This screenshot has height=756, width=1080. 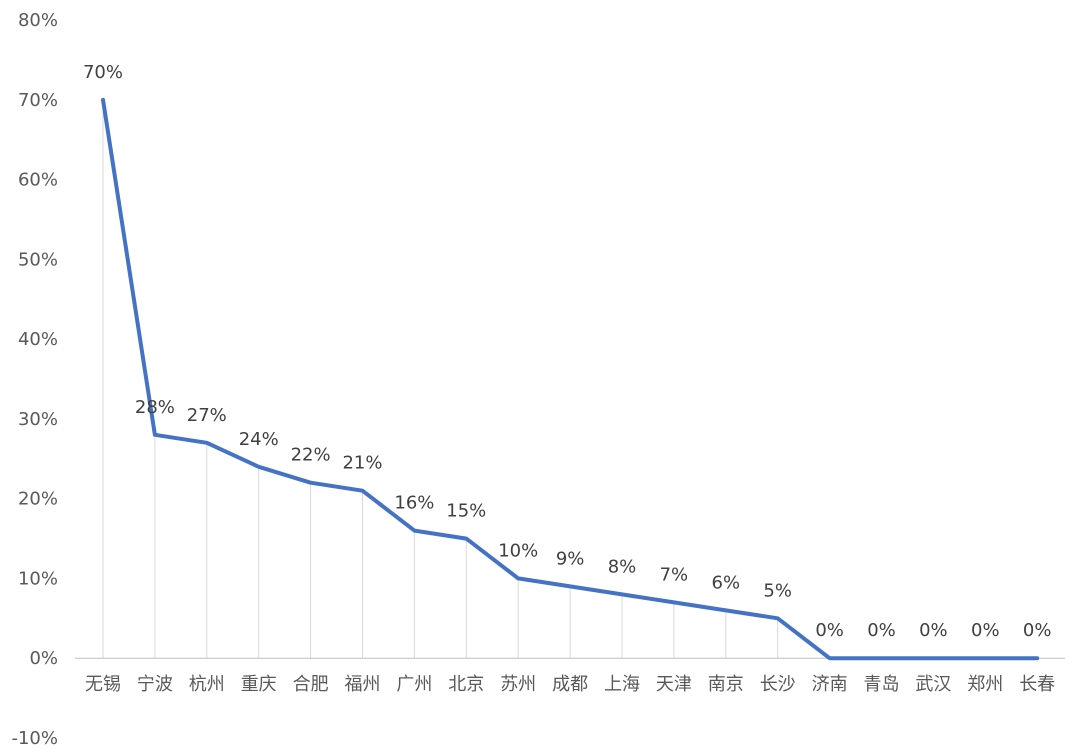 I want to click on x-axis-categories: 无锡 宁波 杭州 重庆 合肥 福州 广州 北京 苏州 成都 上海 天津 南京 长沙 济南 青岛 武汉 郑州 长春, so click(x=570, y=684).